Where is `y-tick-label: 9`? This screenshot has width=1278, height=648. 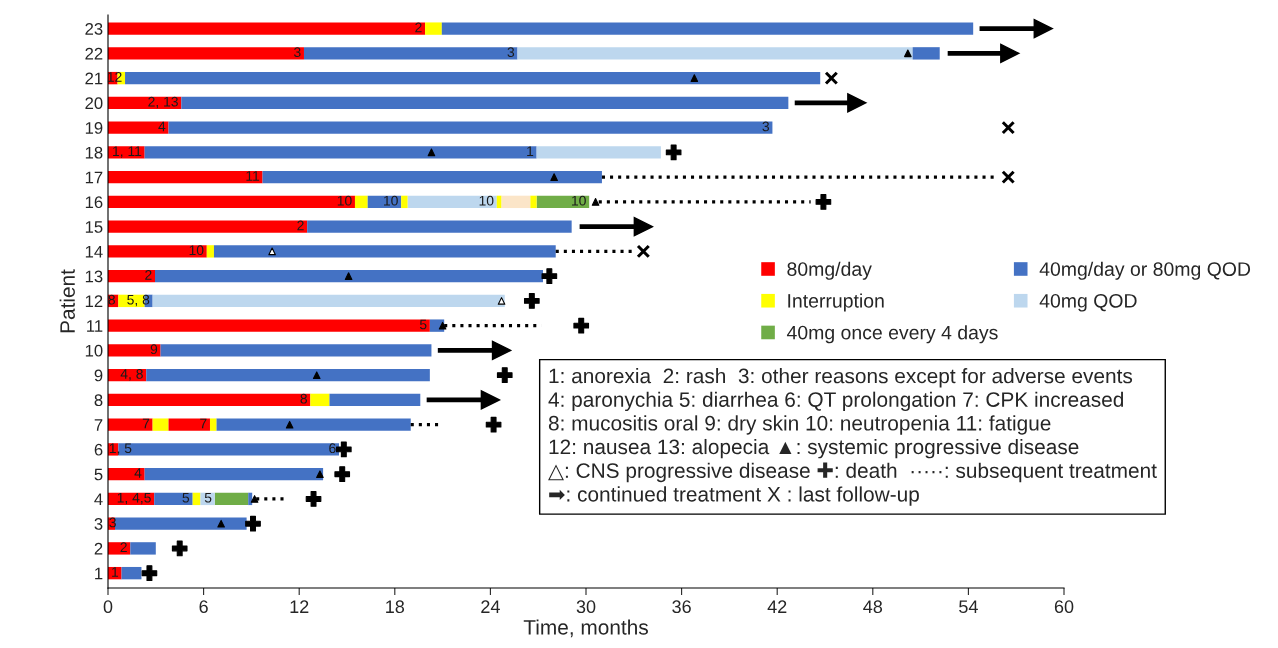 y-tick-label: 9 is located at coordinates (98, 375).